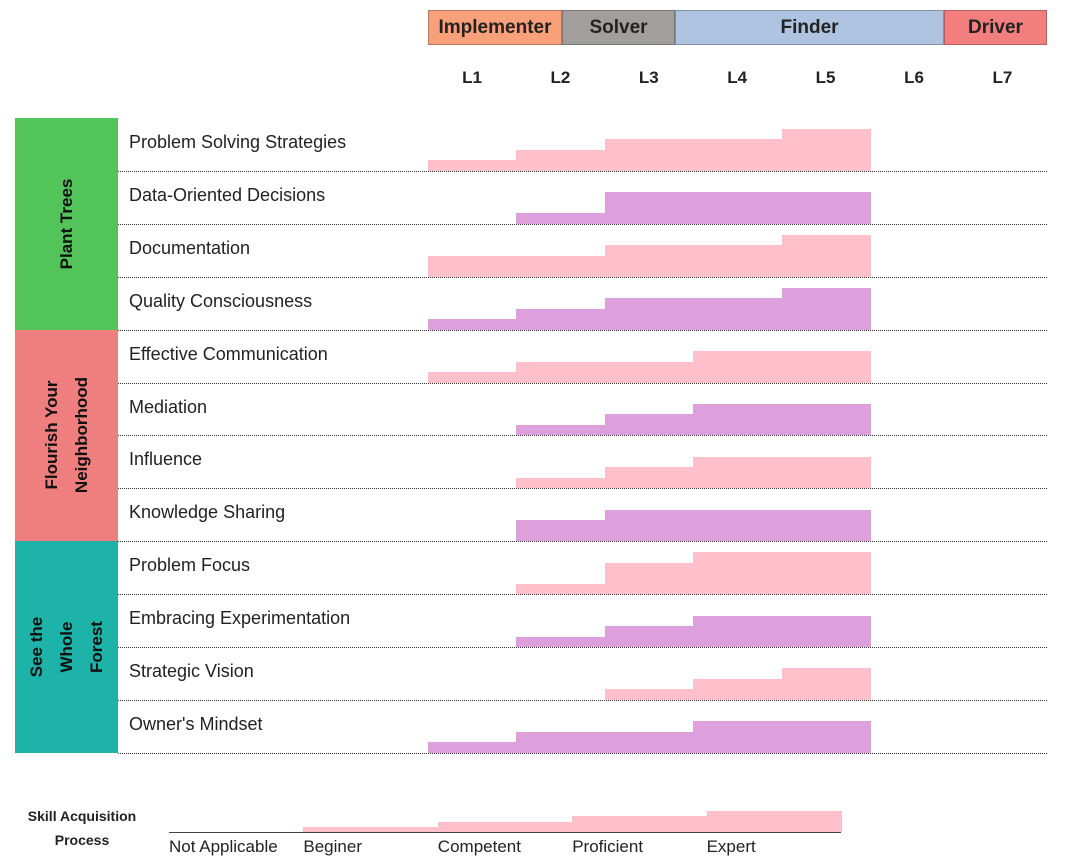  Describe the element at coordinates (190, 247) in the screenshot. I see `skill-name: Documentation` at that location.